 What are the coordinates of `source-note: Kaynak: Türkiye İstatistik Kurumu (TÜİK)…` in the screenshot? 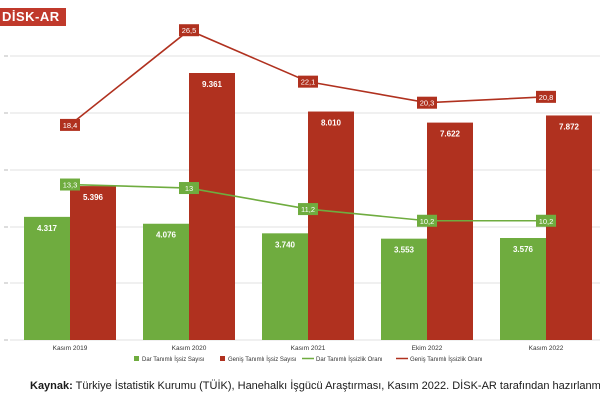 It's located at (315, 386).